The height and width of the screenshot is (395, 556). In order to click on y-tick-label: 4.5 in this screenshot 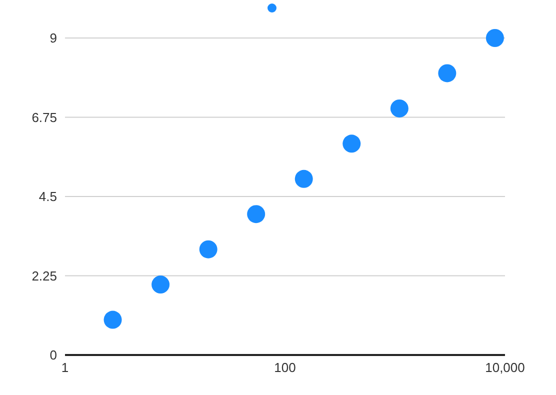, I will do `click(47, 196)`.